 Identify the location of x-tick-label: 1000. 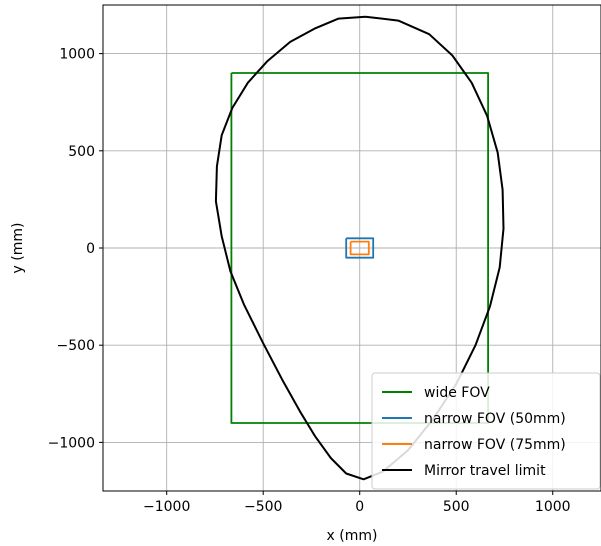
(553, 507).